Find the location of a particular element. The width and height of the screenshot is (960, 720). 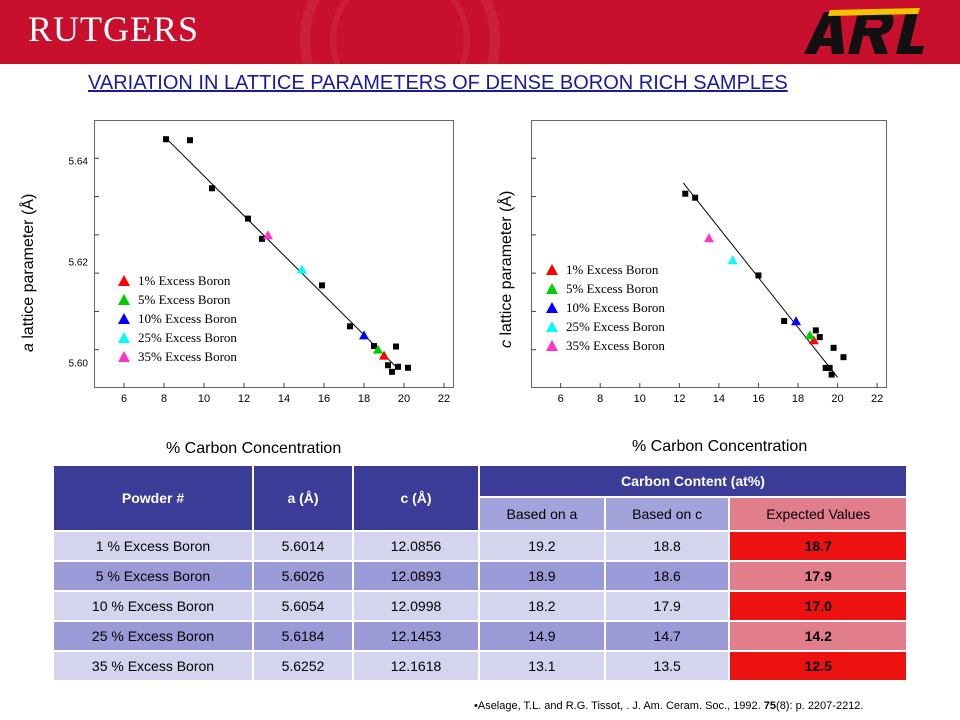

citation-volume: 75 is located at coordinates (770, 706).